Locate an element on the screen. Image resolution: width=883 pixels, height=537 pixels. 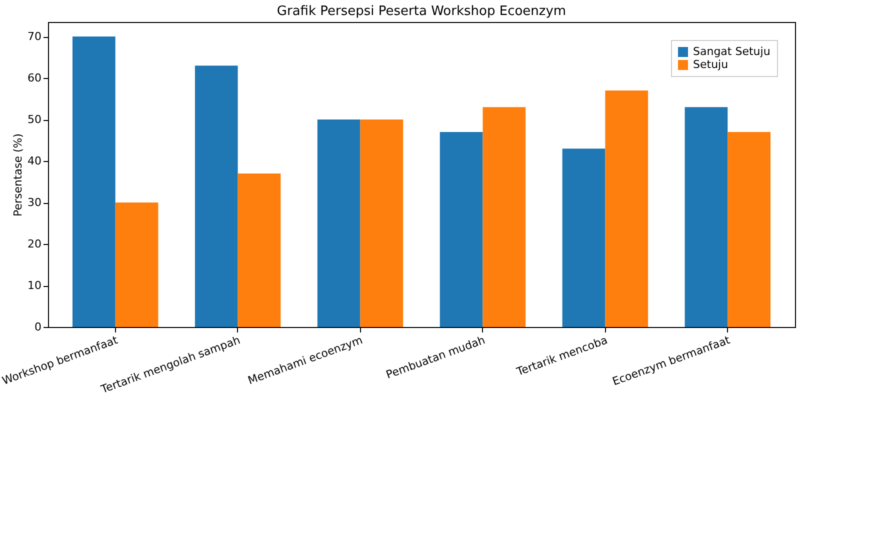
y-tick-label: 50 is located at coordinates (35, 119).